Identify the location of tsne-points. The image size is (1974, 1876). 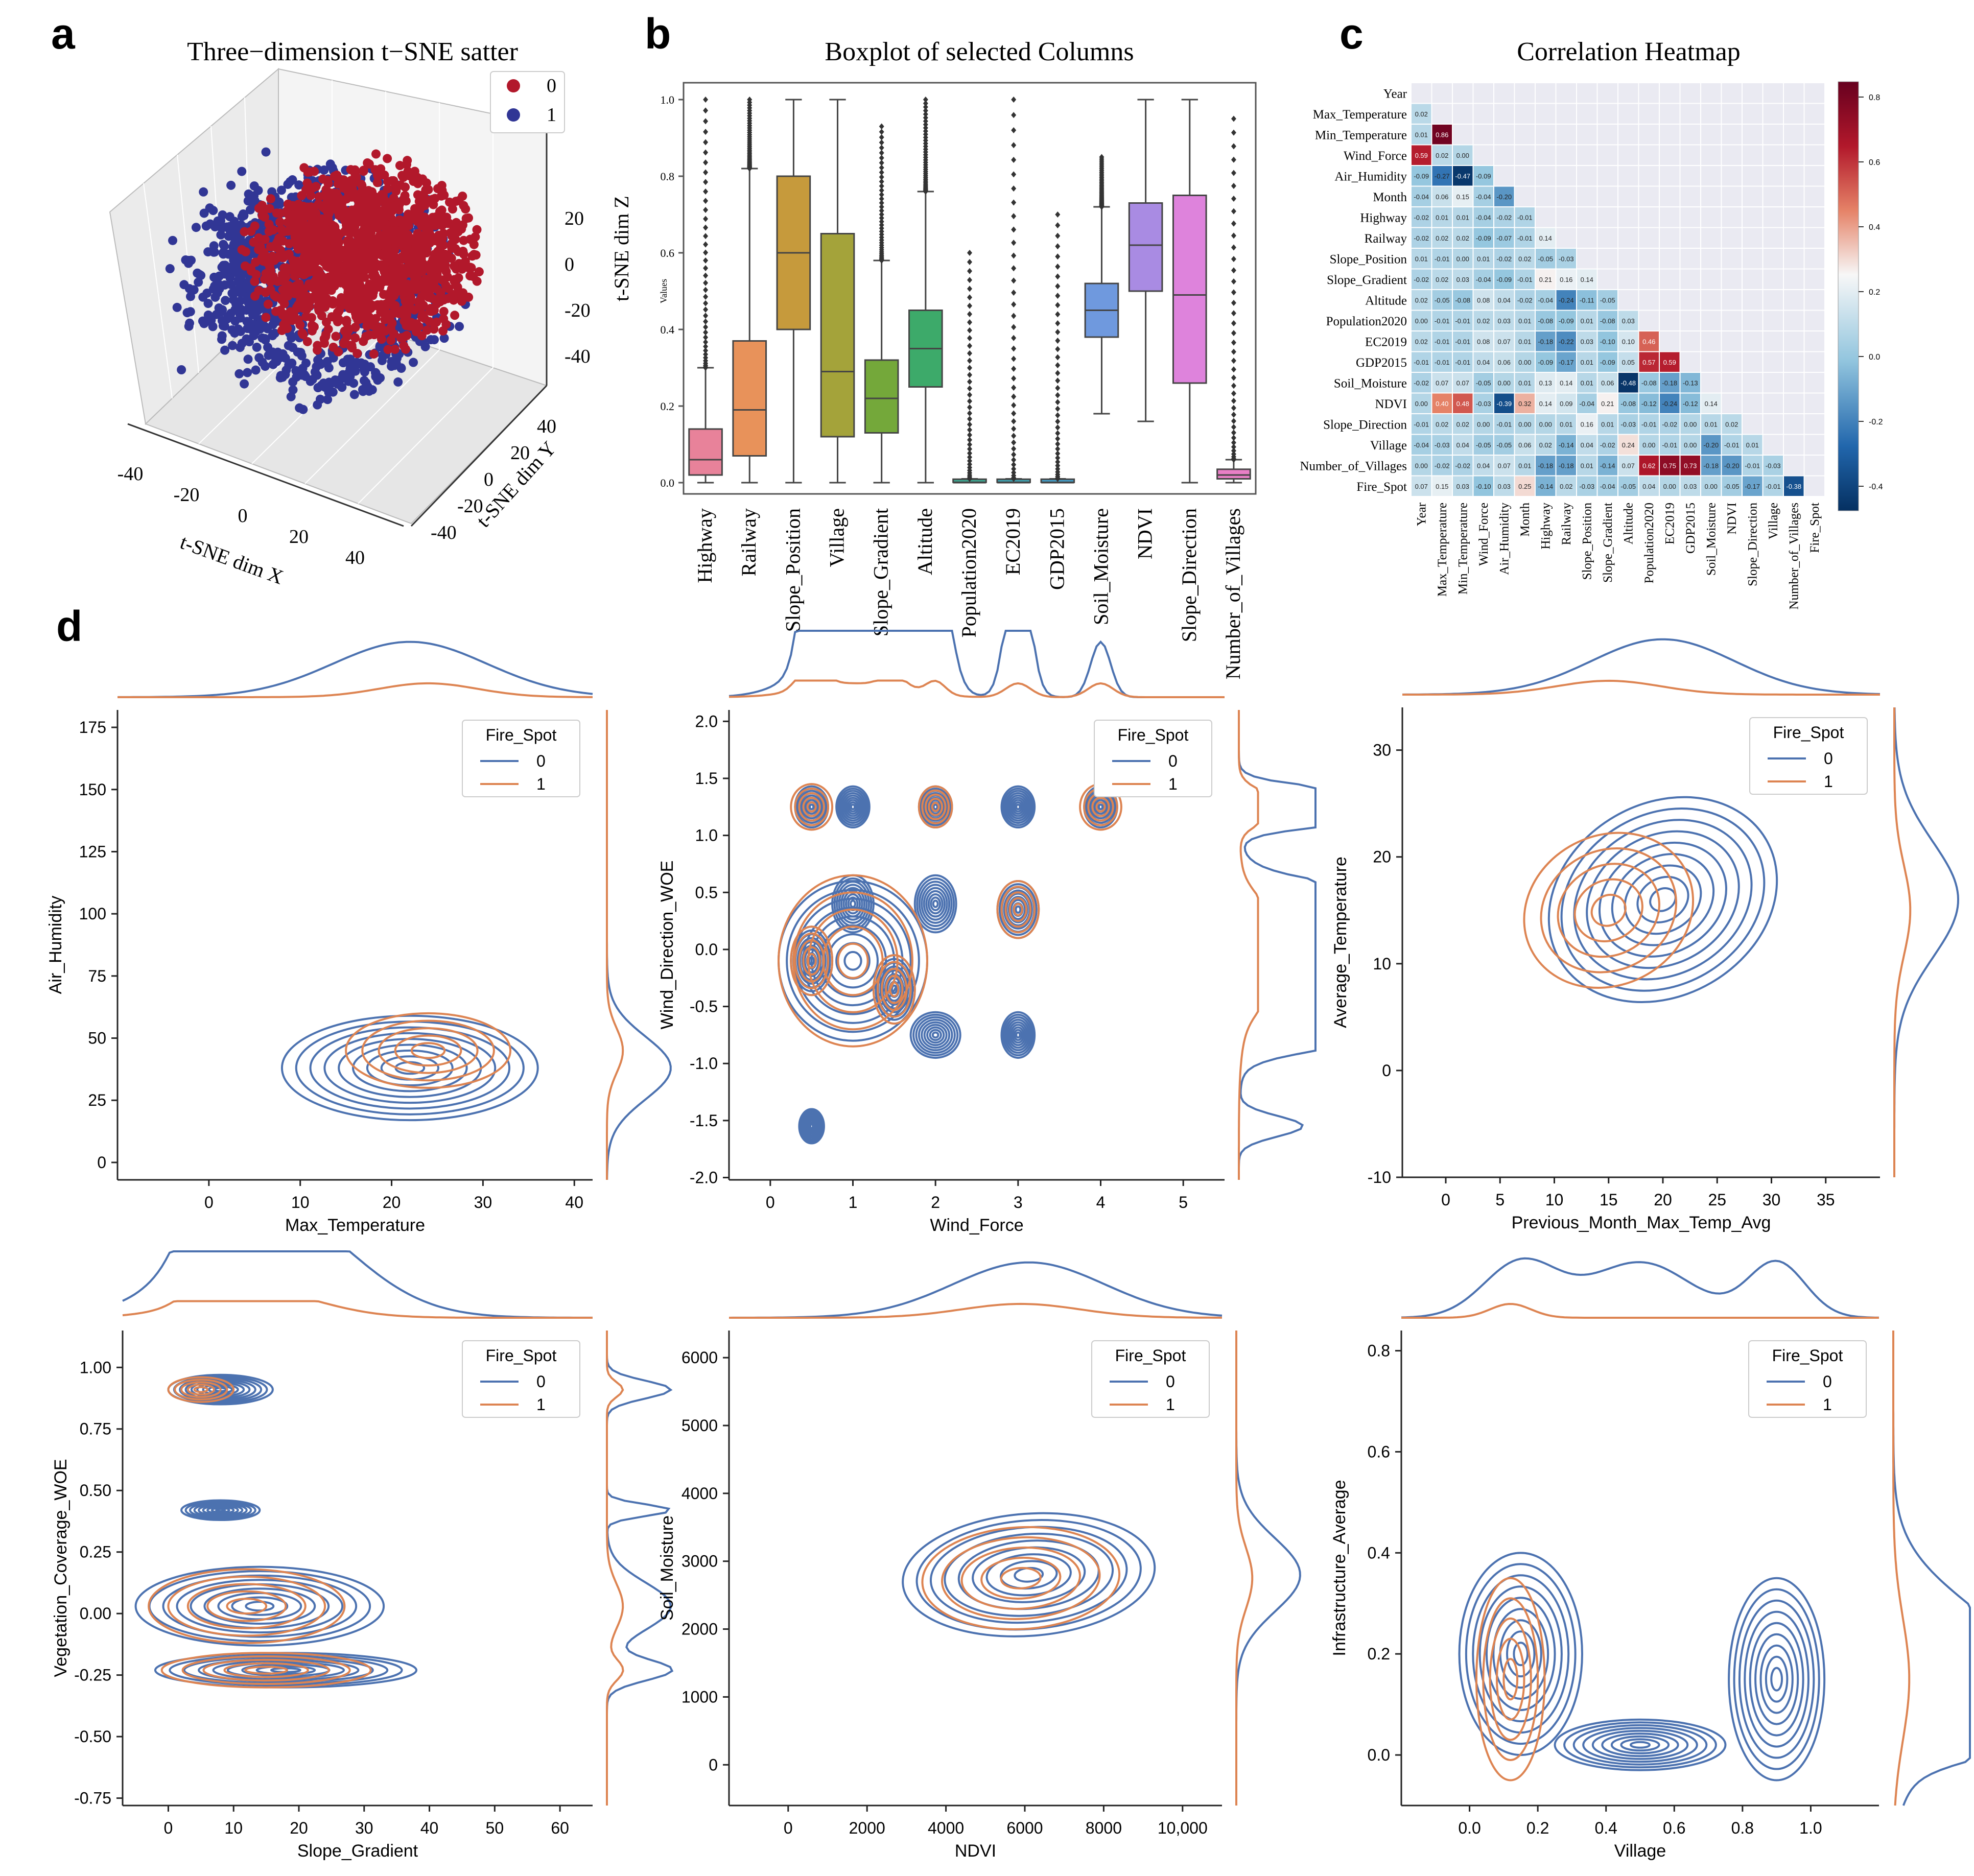
(324, 280).